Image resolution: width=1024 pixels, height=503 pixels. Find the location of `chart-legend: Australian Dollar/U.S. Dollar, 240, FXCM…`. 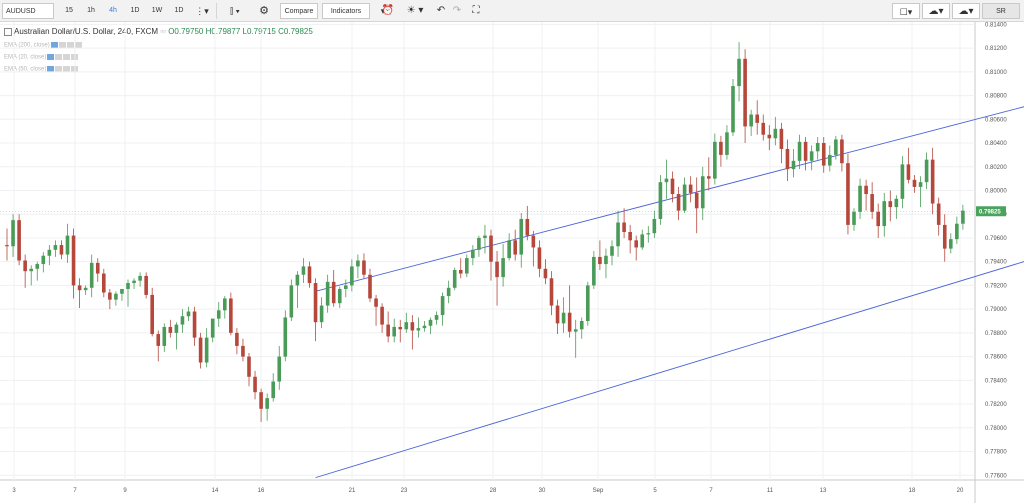

chart-legend: Australian Dollar/U.S. Dollar, 240, FXCM… is located at coordinates (158, 31).